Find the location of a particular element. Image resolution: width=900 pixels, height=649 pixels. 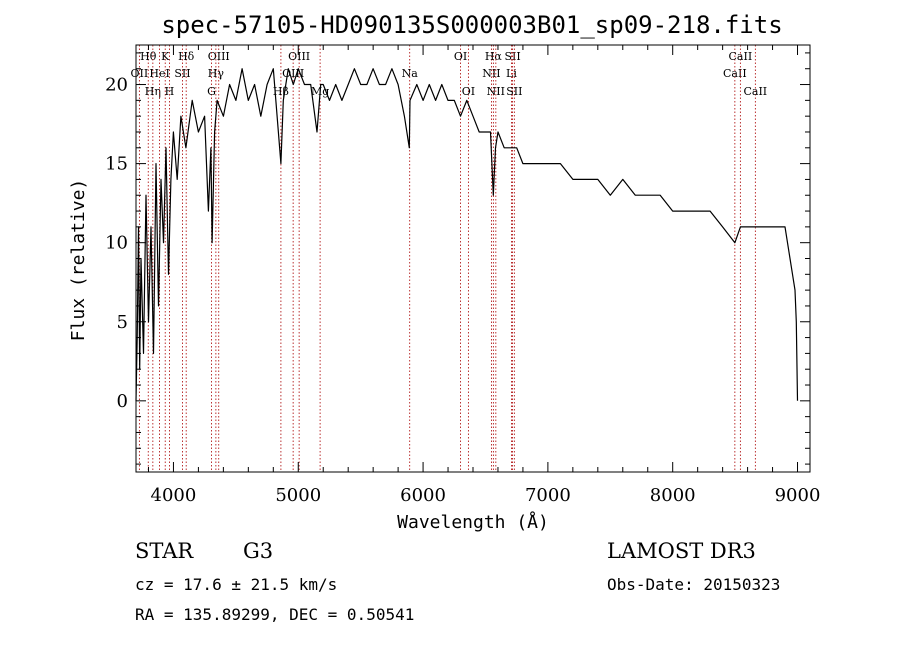

spectral-line-label: G is located at coordinates (211, 91).